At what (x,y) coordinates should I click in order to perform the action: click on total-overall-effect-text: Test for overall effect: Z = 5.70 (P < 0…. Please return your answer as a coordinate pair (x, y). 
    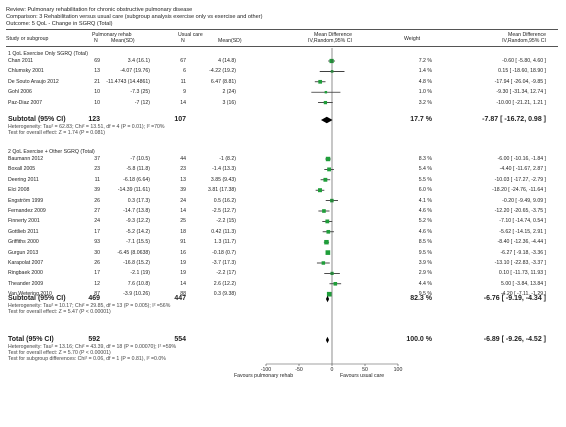
    Looking at the image, I should click on (59, 353).